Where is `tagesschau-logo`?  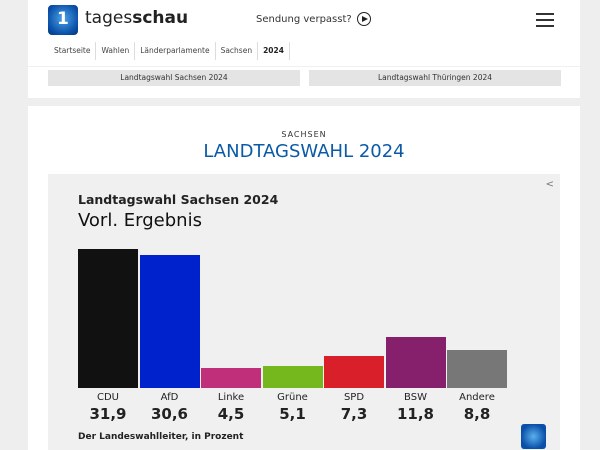 tagesschau-logo is located at coordinates (63, 20).